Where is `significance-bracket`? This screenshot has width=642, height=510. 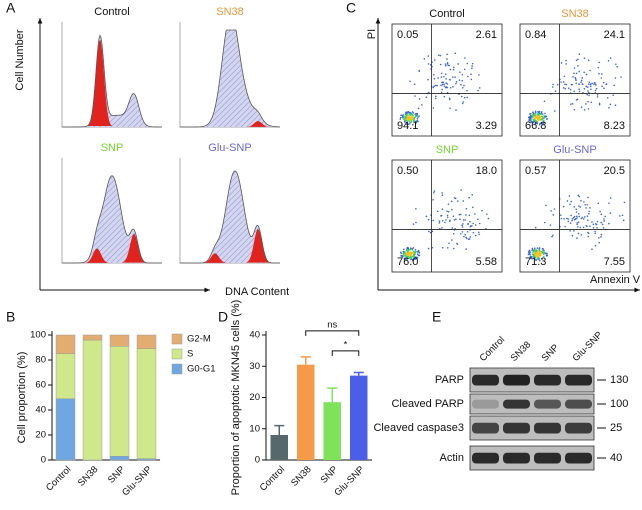 significance-bracket is located at coordinates (345, 353).